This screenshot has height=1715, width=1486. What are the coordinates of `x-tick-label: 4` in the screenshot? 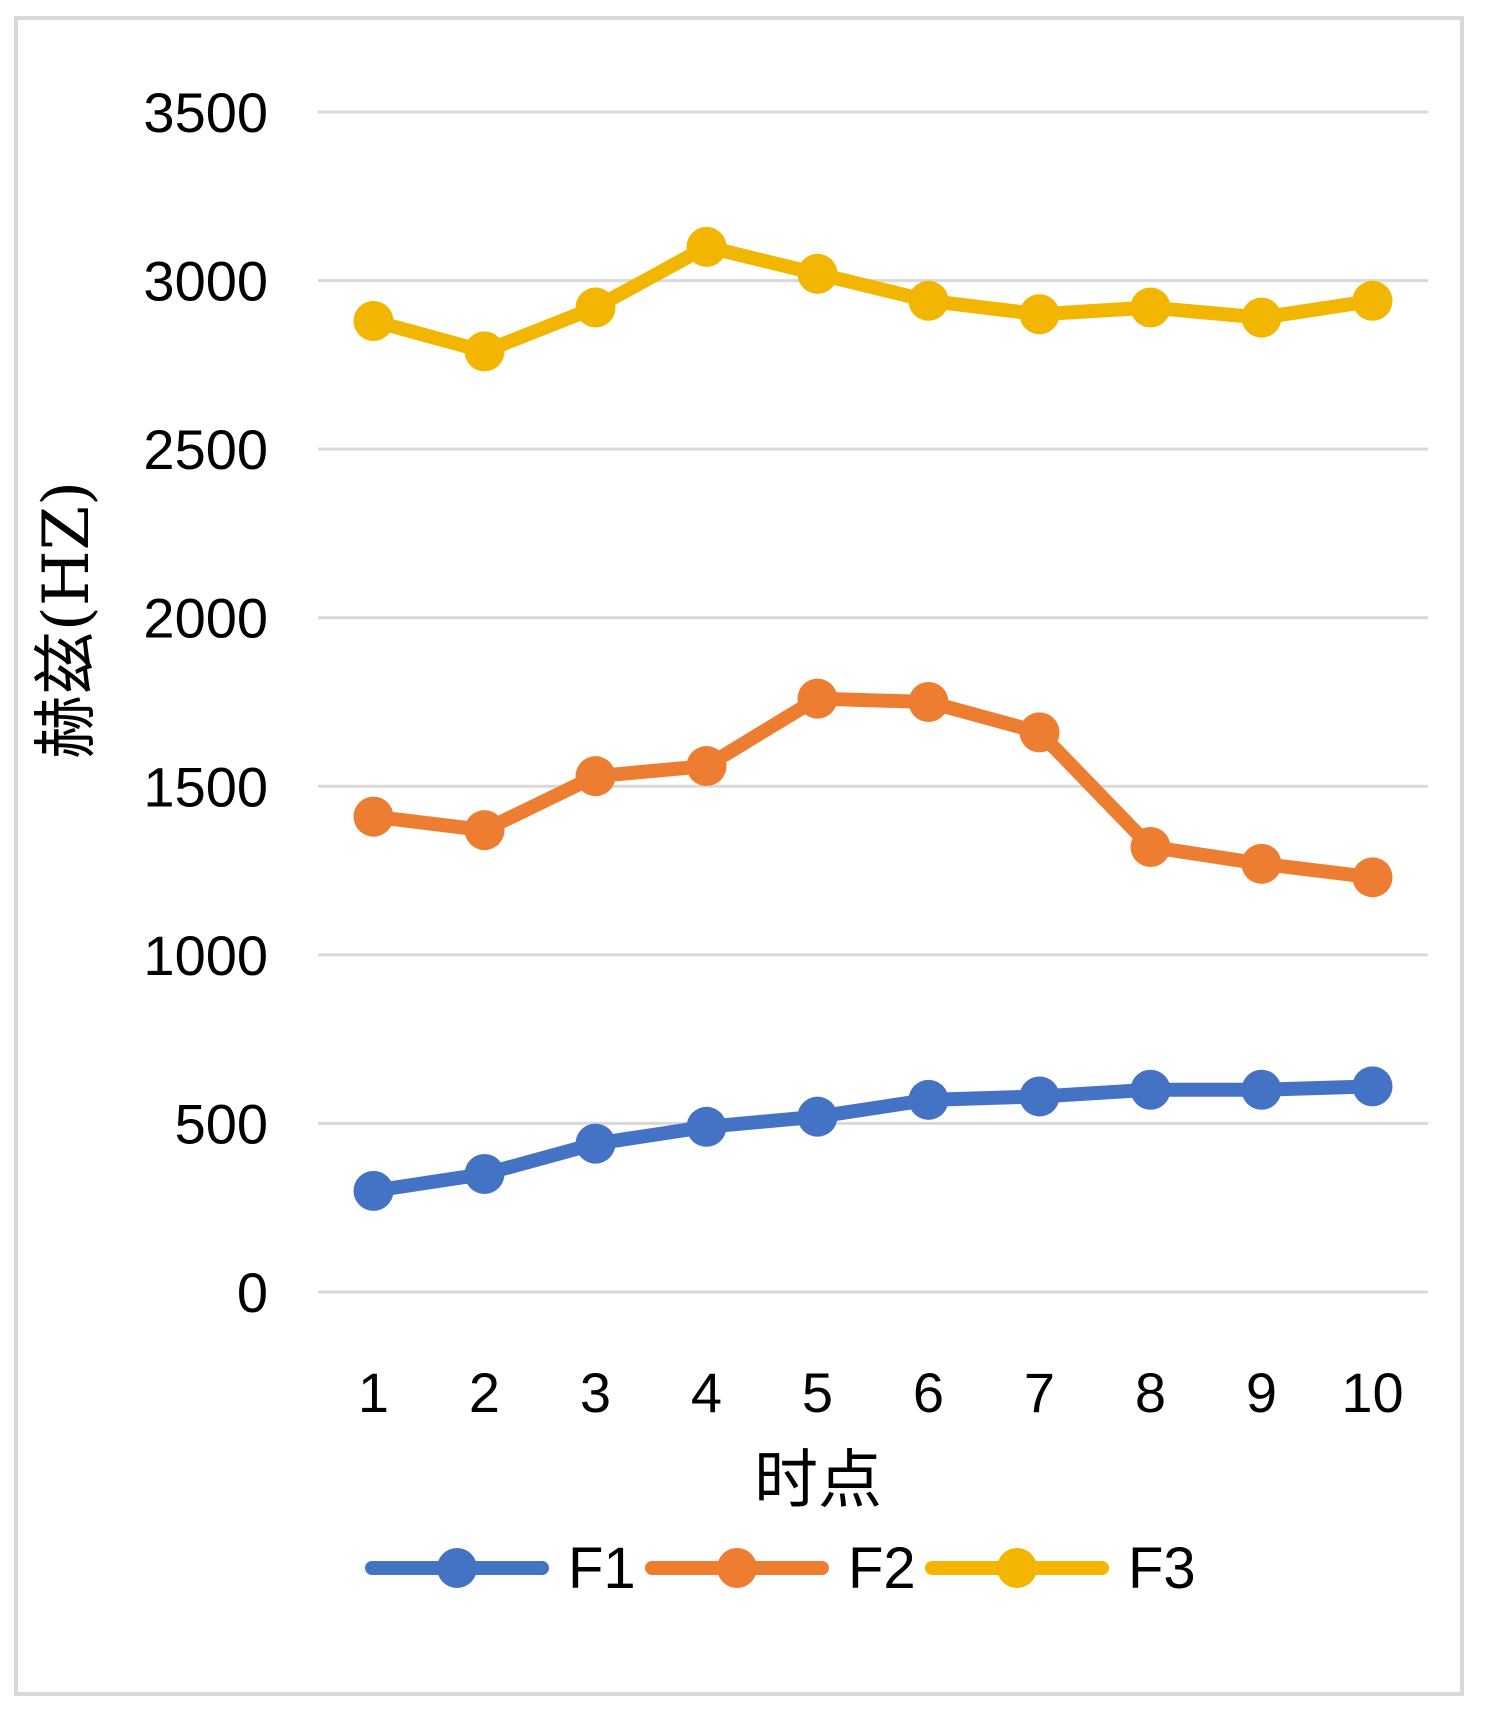 It's located at (706, 1392).